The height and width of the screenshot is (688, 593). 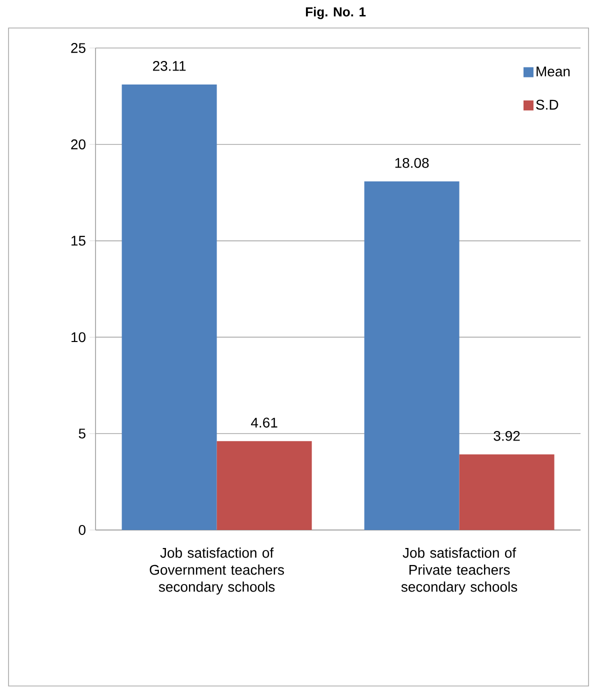 What do you see at coordinates (82, 530) in the screenshot?
I see `y-tick-label: 0` at bounding box center [82, 530].